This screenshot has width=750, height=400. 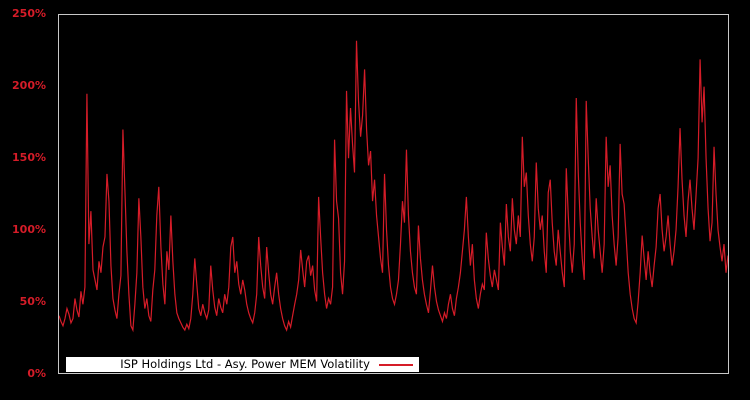 What do you see at coordinates (29, 85) in the screenshot?
I see `y-axis-tick-label: 200%` at bounding box center [29, 85].